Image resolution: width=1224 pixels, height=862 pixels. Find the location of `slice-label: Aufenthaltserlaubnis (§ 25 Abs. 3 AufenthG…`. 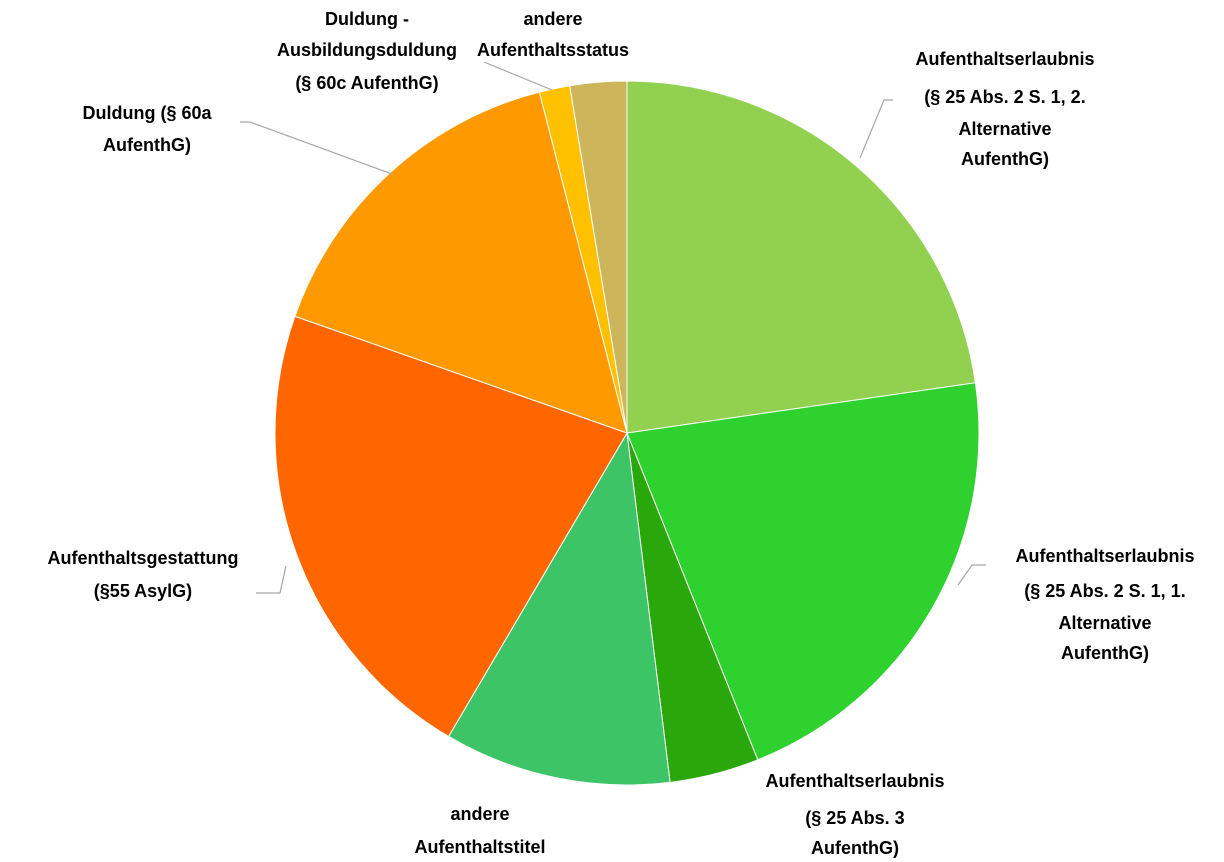

slice-label: Aufenthaltserlaubnis (§ 25 Abs. 3 AufenthG… is located at coordinates (854, 814).